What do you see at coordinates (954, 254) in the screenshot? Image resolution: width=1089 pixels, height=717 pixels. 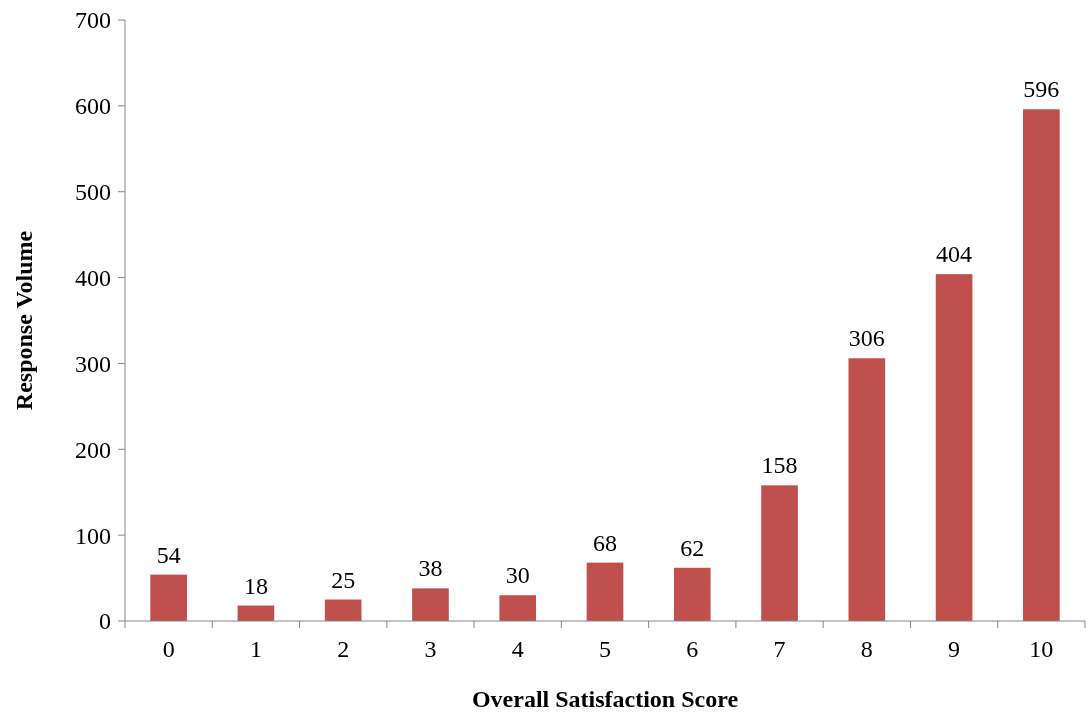 I see `data-label: 404` at bounding box center [954, 254].